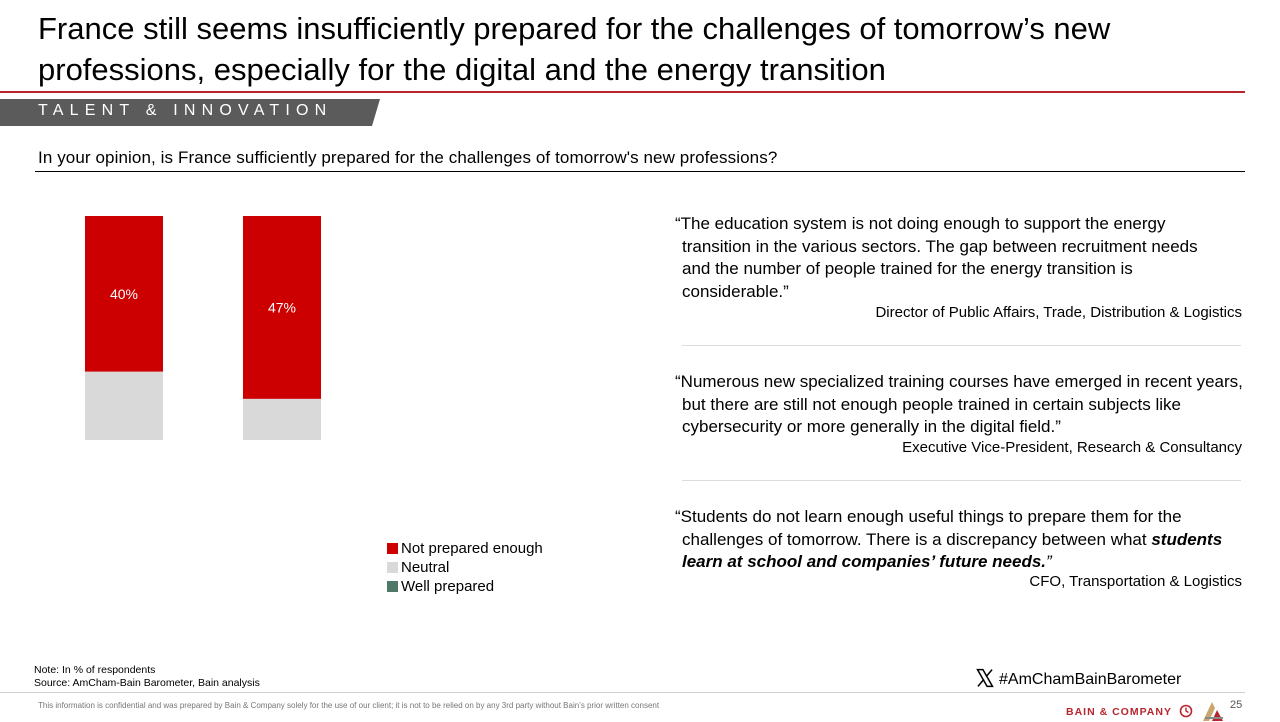  Describe the element at coordinates (392, 567) in the screenshot. I see `legend-swatch-neutral` at that location.